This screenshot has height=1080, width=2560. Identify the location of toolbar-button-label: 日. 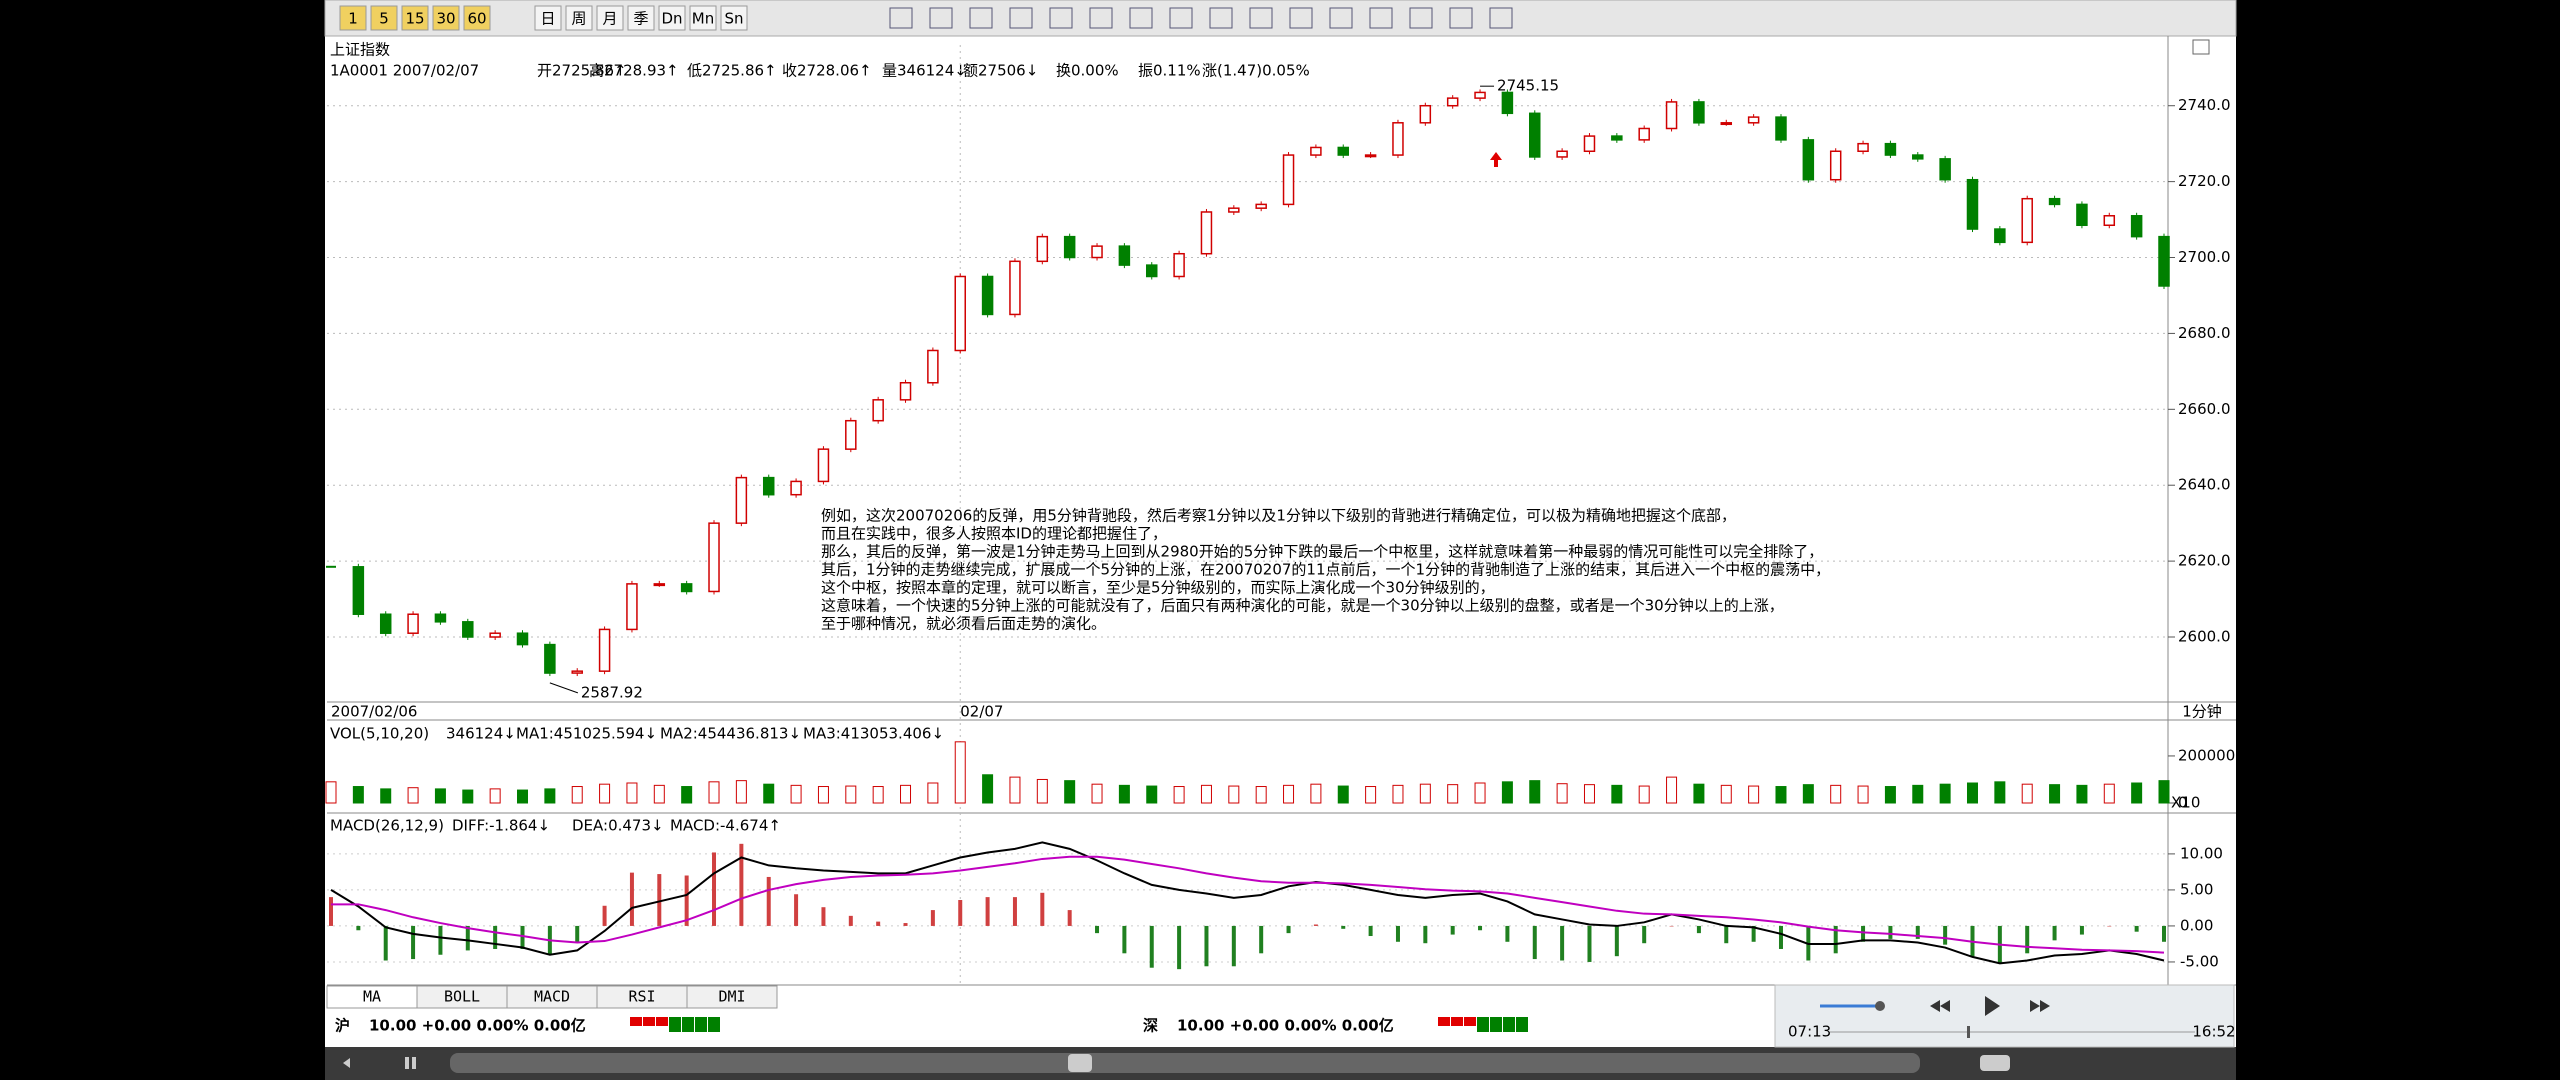
(547, 19).